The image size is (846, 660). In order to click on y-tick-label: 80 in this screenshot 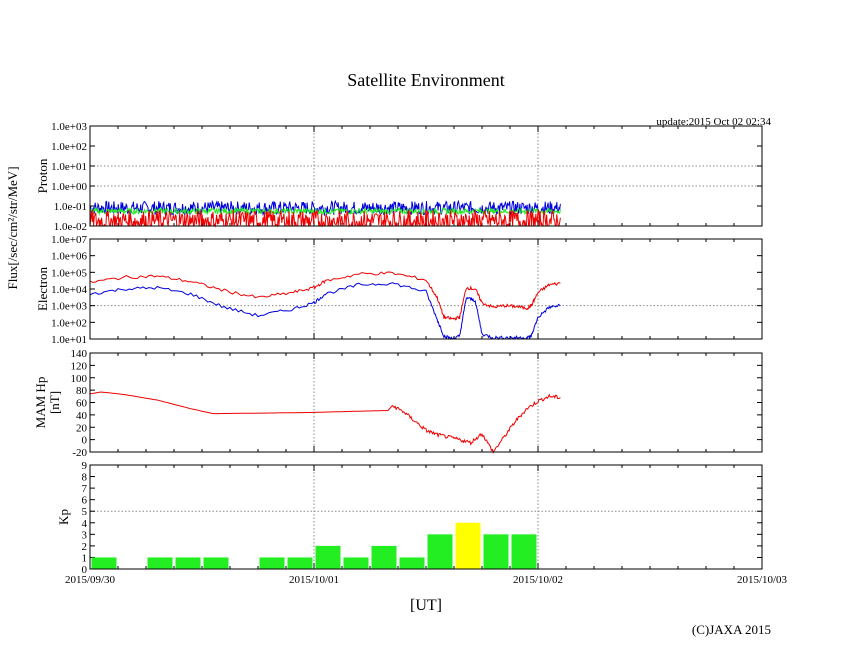, I will do `click(82, 391)`.